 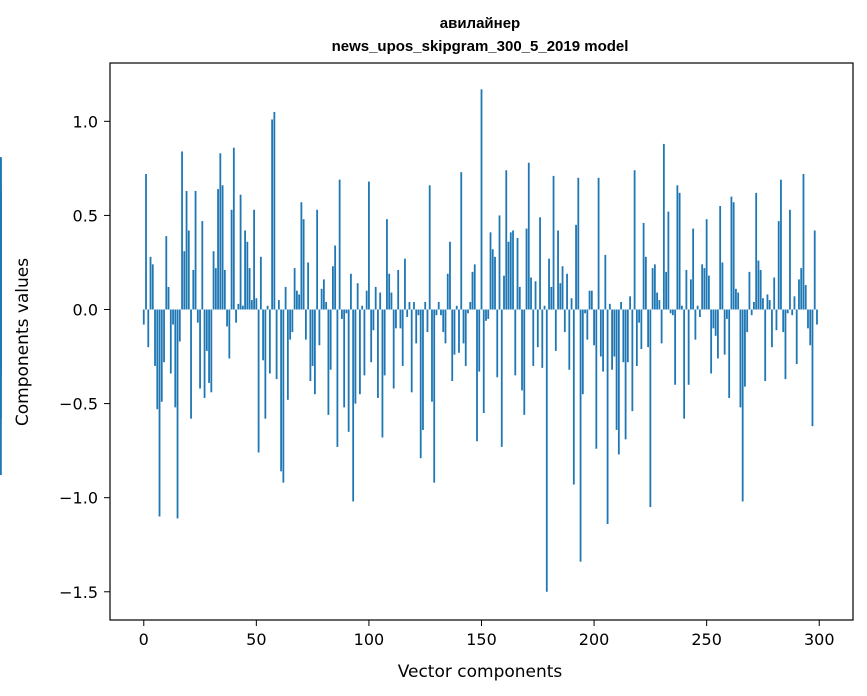 I want to click on x-axis-label: Vector components, so click(x=480, y=672).